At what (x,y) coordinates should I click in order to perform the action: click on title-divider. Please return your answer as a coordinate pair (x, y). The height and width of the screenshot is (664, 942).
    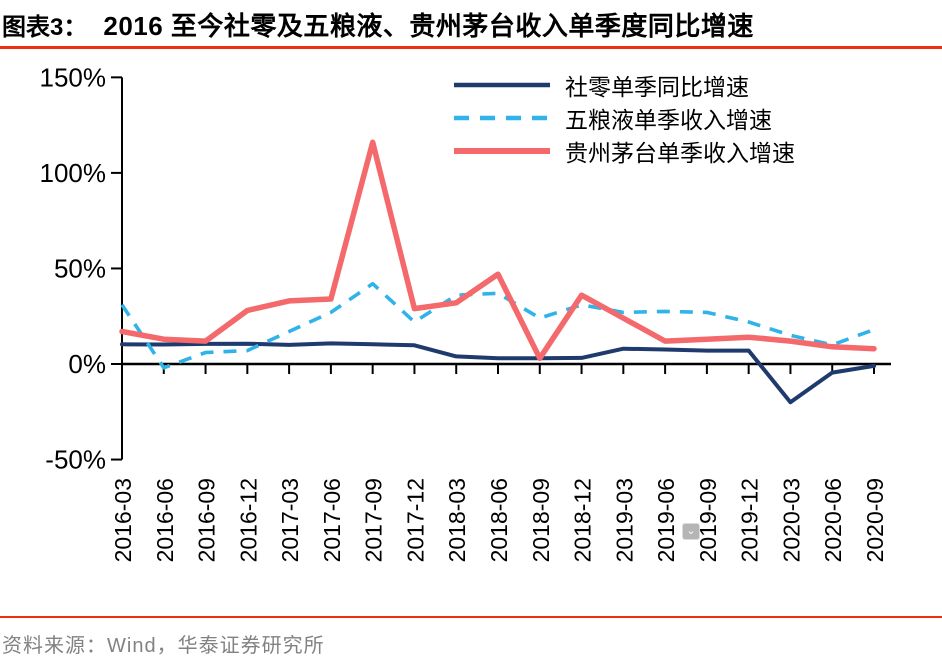
    Looking at the image, I should click on (471, 47).